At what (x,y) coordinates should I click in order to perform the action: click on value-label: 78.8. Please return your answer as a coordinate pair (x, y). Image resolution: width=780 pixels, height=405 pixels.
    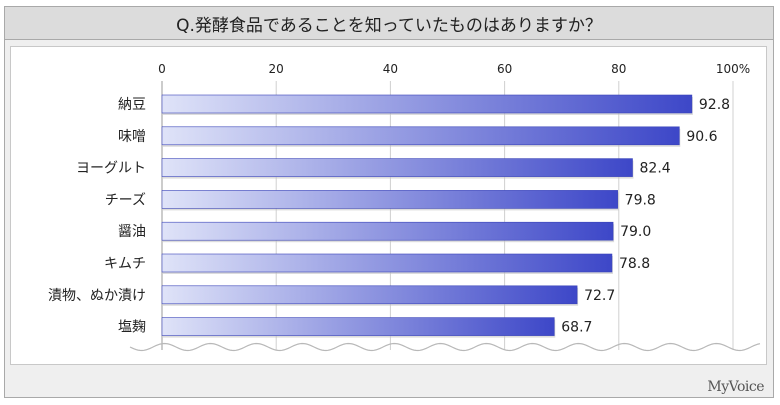
    Looking at the image, I should click on (634, 264).